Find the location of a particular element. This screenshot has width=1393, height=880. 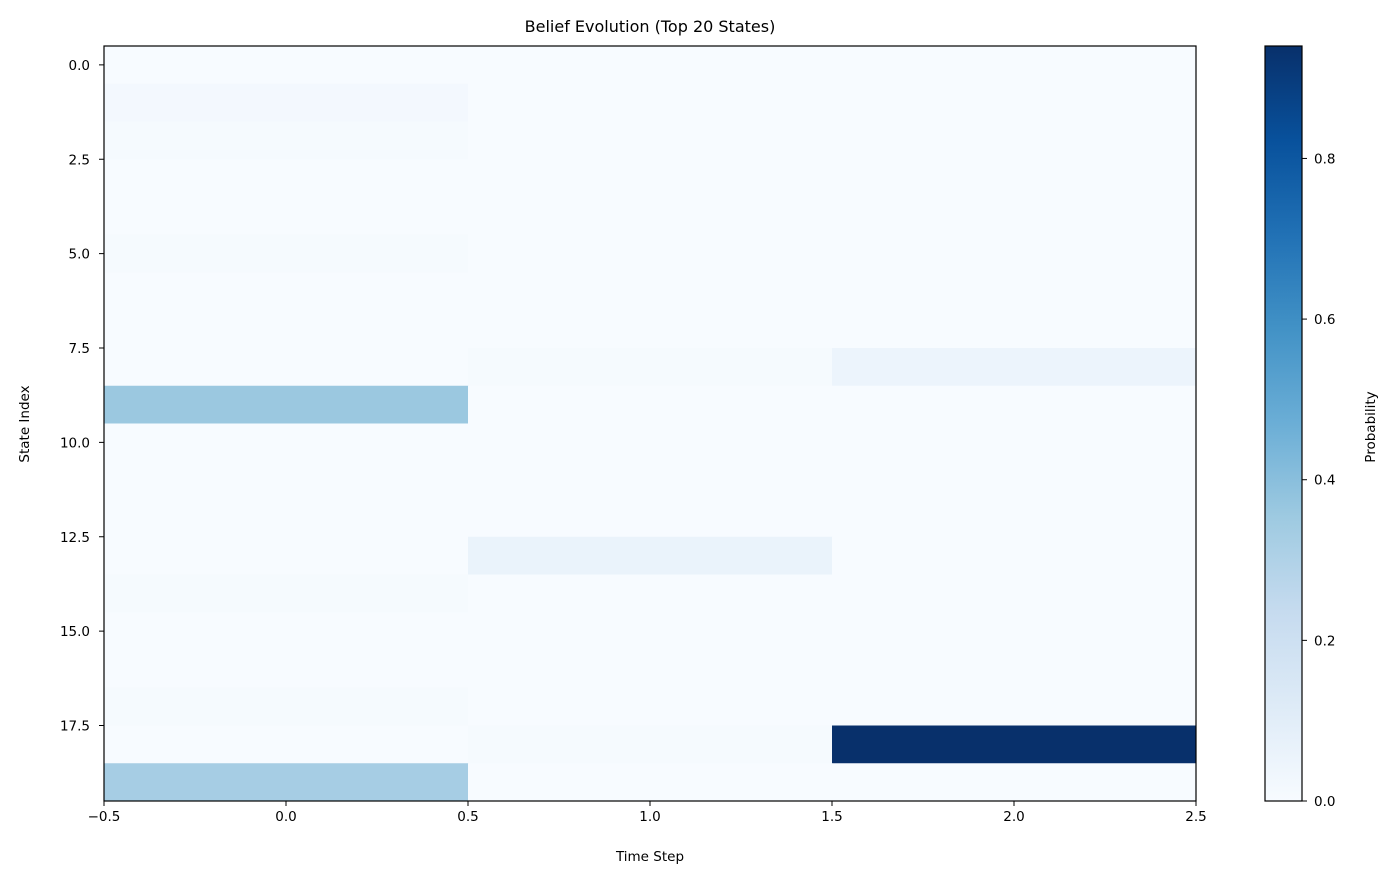

y-tick-label: 2.5 is located at coordinates (79, 160).